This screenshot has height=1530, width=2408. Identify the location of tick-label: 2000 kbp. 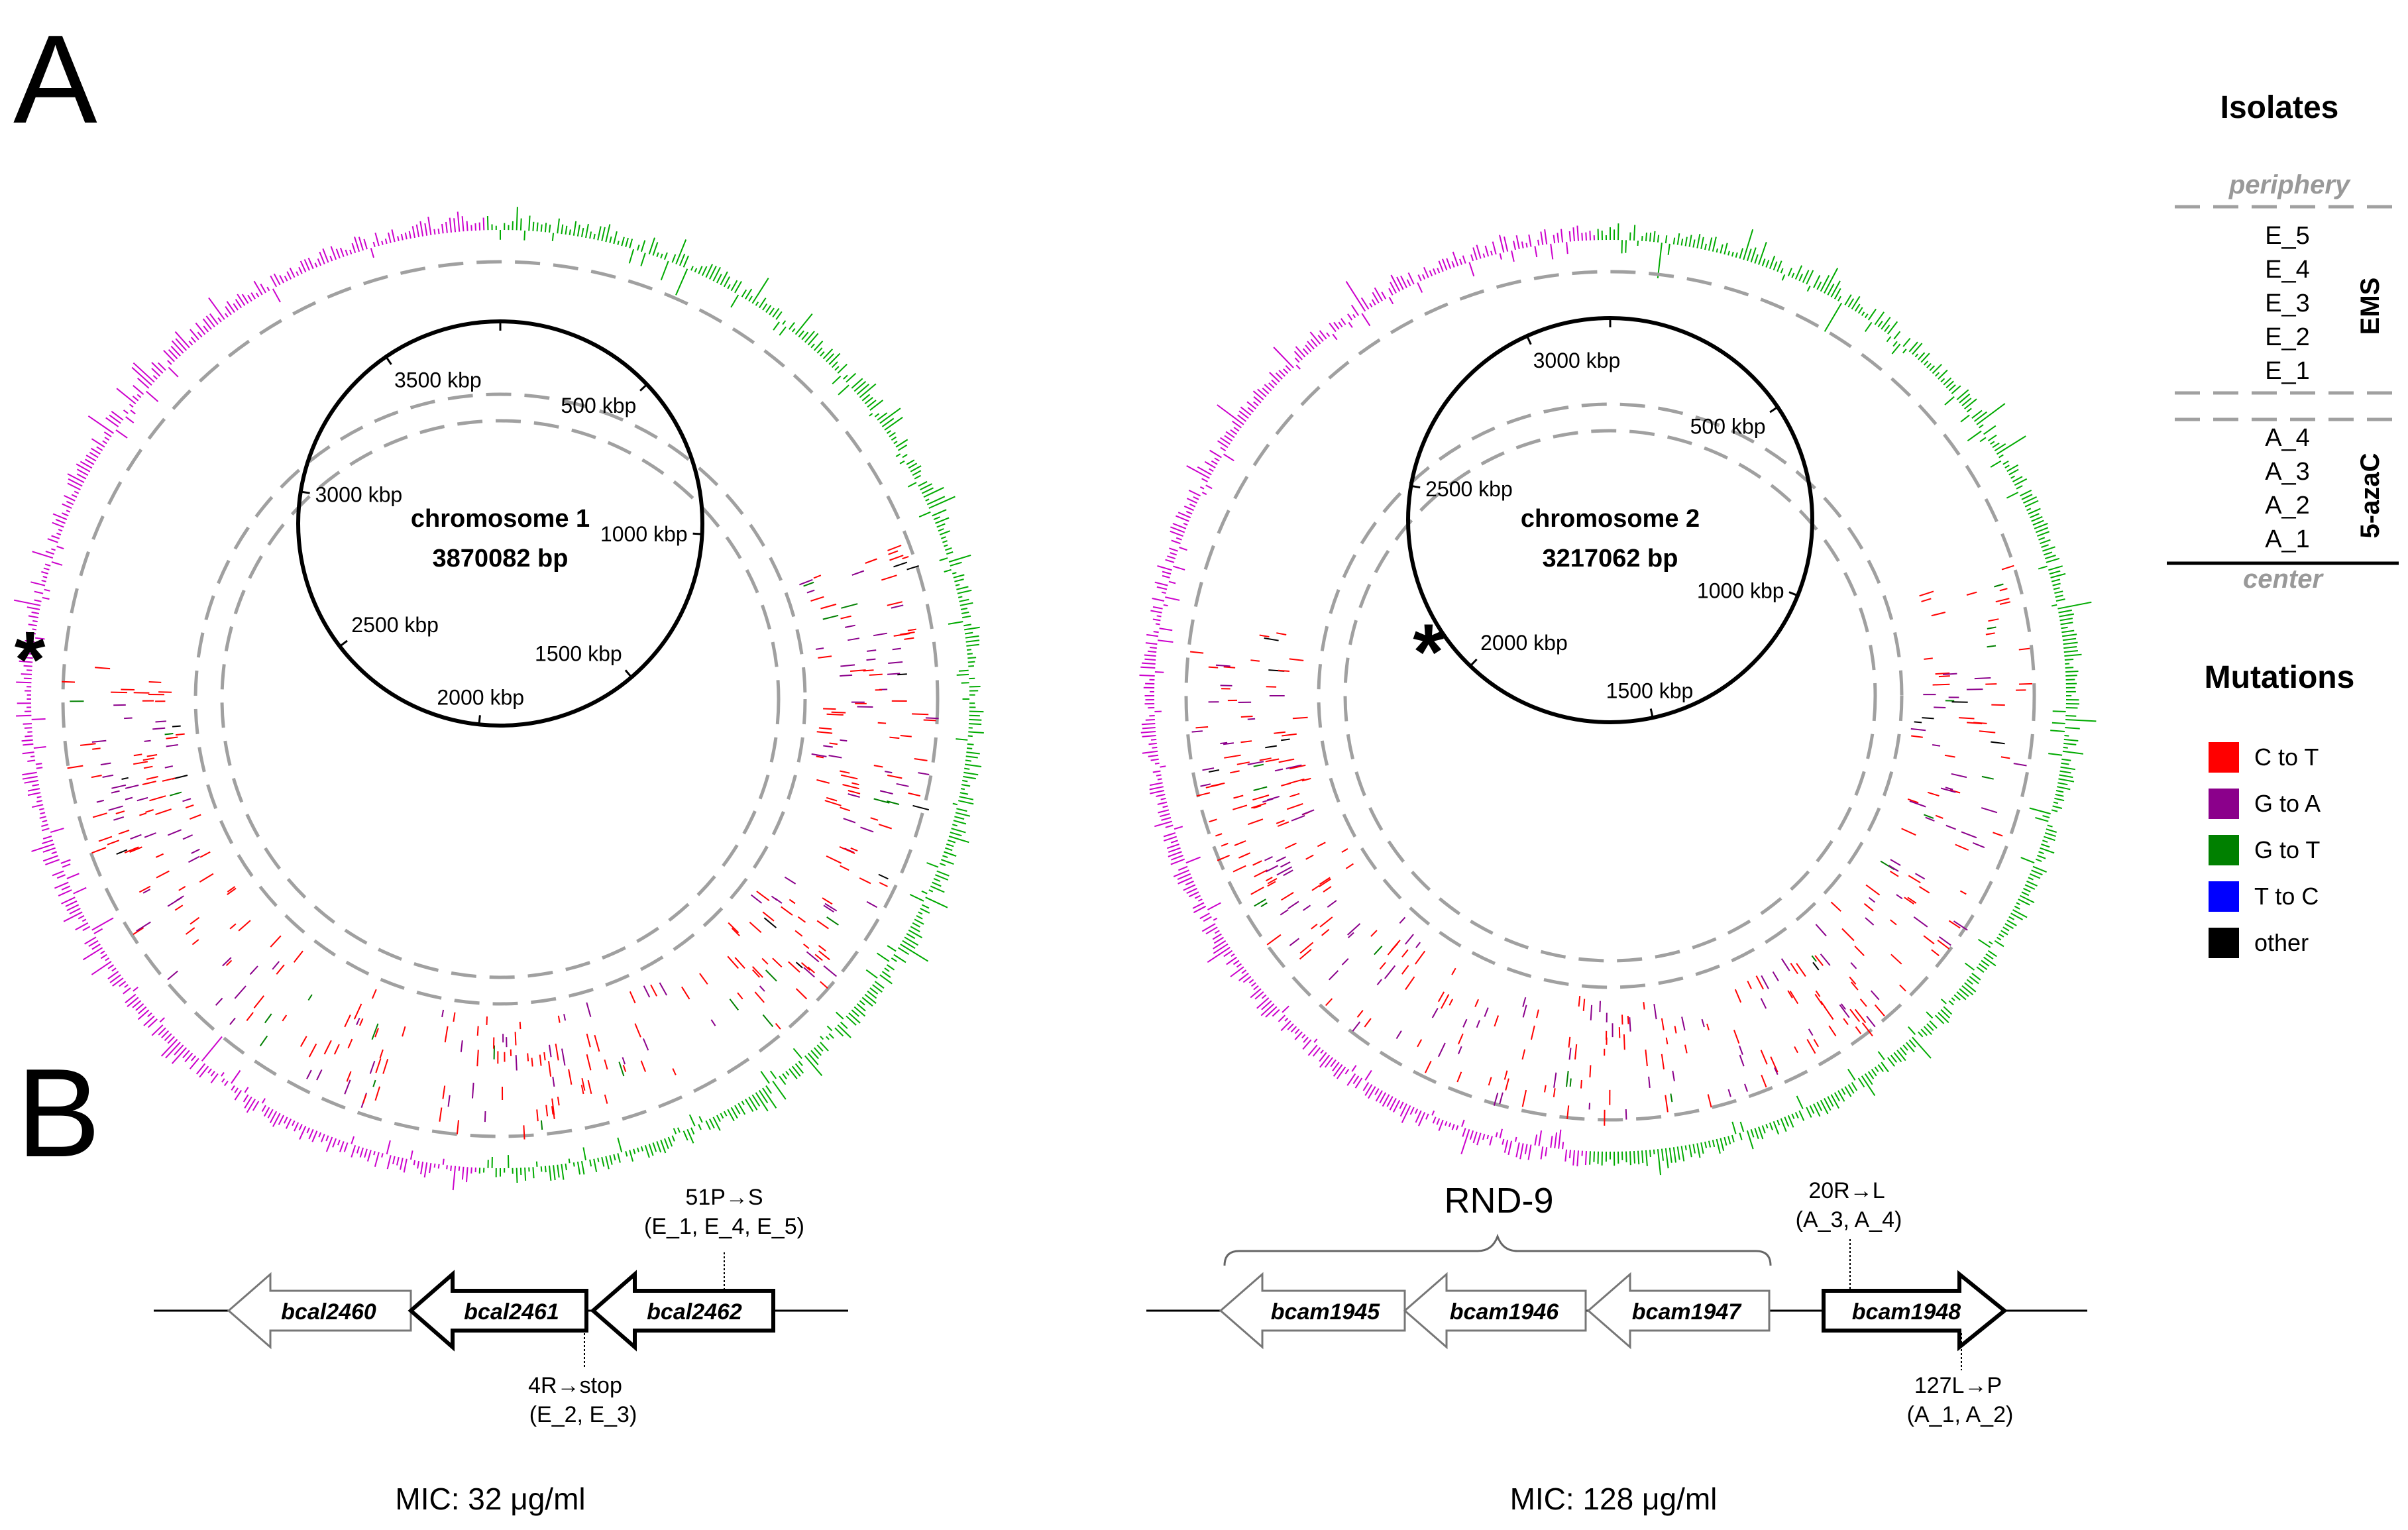
(1524, 643).